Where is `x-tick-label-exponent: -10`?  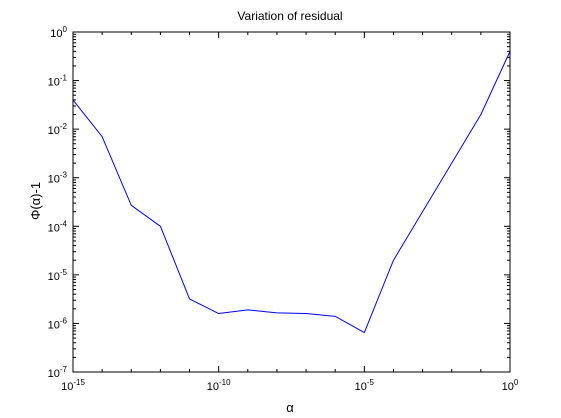 x-tick-label-exponent: -10 is located at coordinates (225, 382).